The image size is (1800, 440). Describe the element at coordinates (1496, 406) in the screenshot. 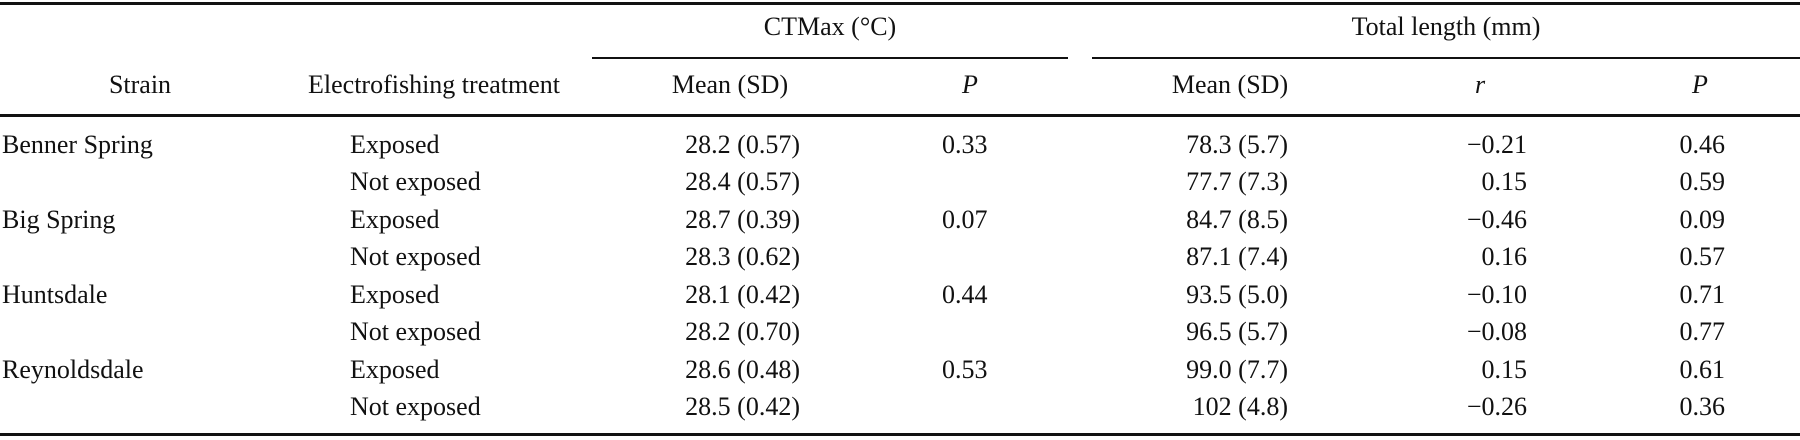

I see `row-r: −0.26` at that location.